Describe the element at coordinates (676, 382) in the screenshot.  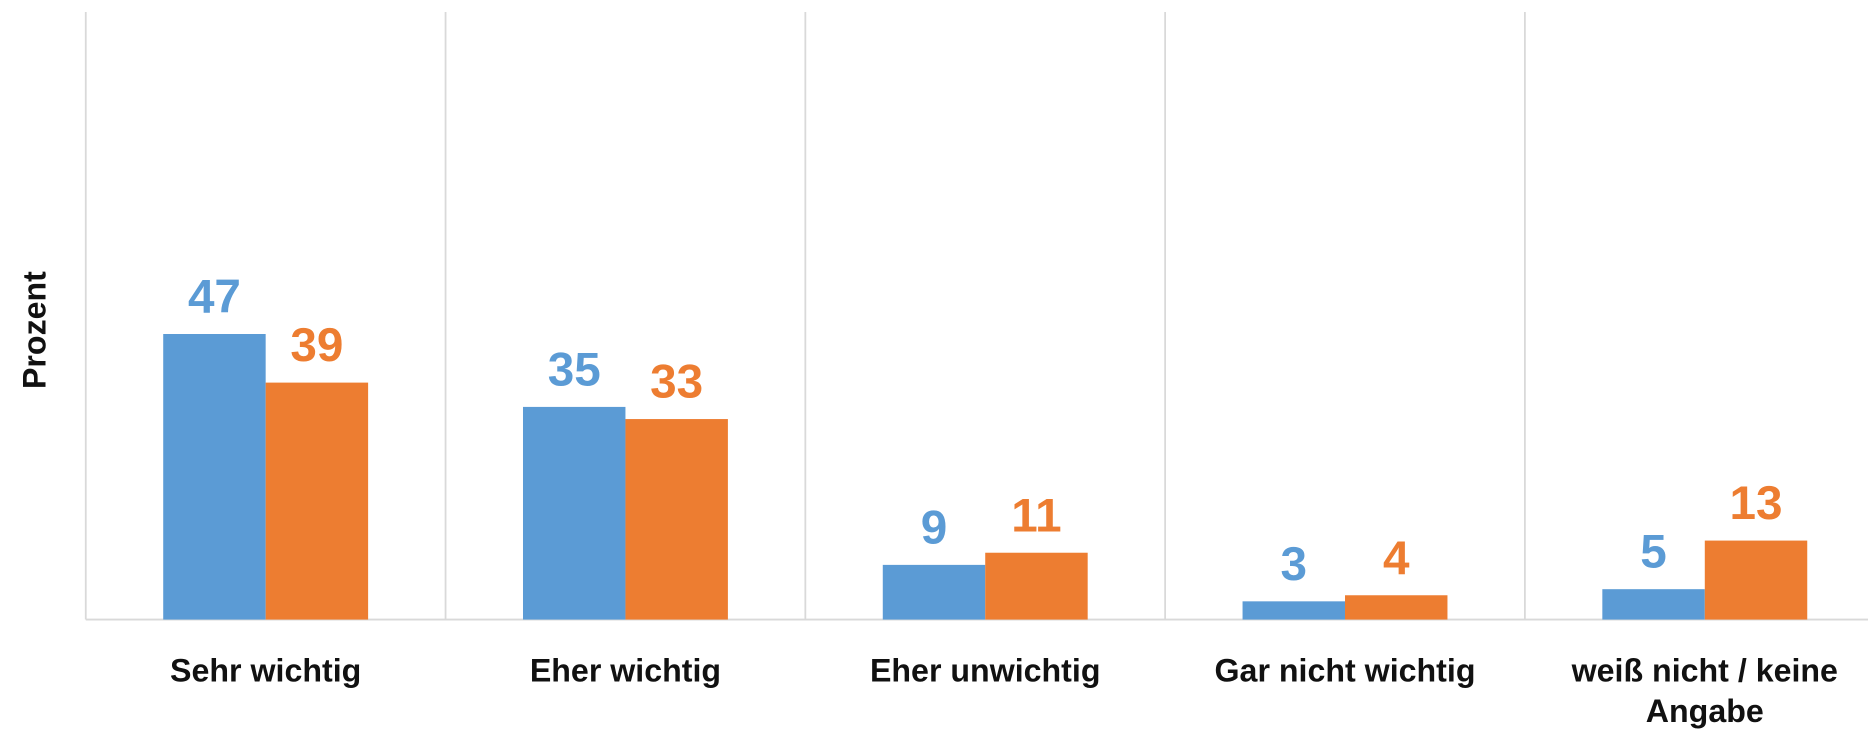
I see `data-label: 33` at that location.